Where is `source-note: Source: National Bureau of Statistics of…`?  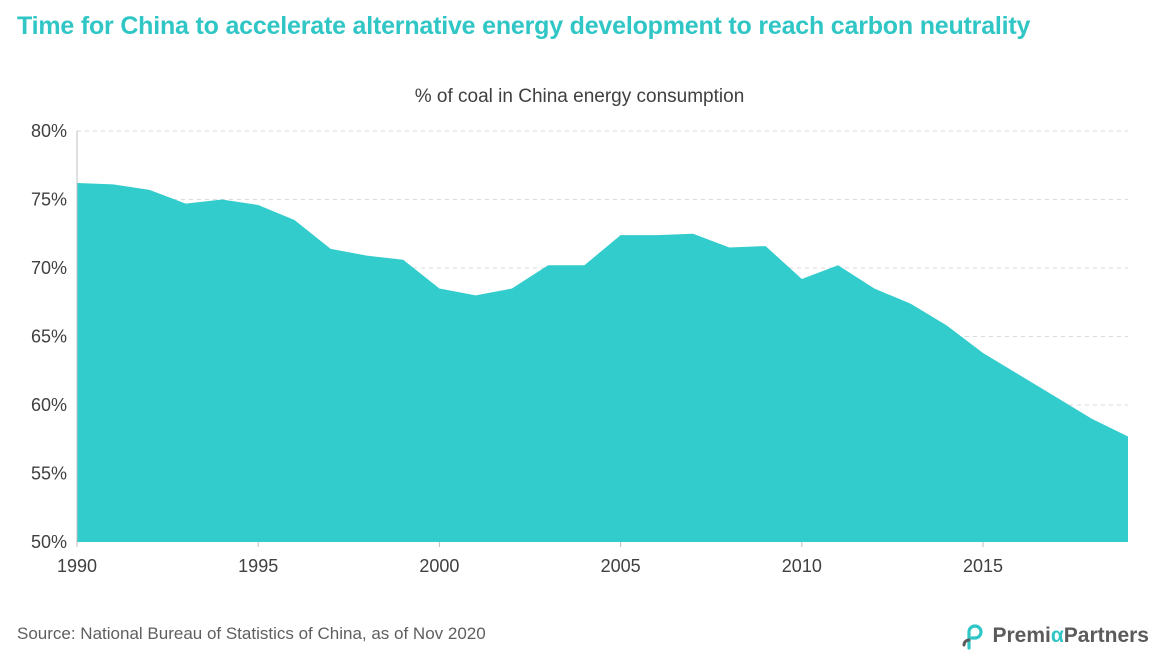
source-note: Source: National Bureau of Statistics of… is located at coordinates (251, 633).